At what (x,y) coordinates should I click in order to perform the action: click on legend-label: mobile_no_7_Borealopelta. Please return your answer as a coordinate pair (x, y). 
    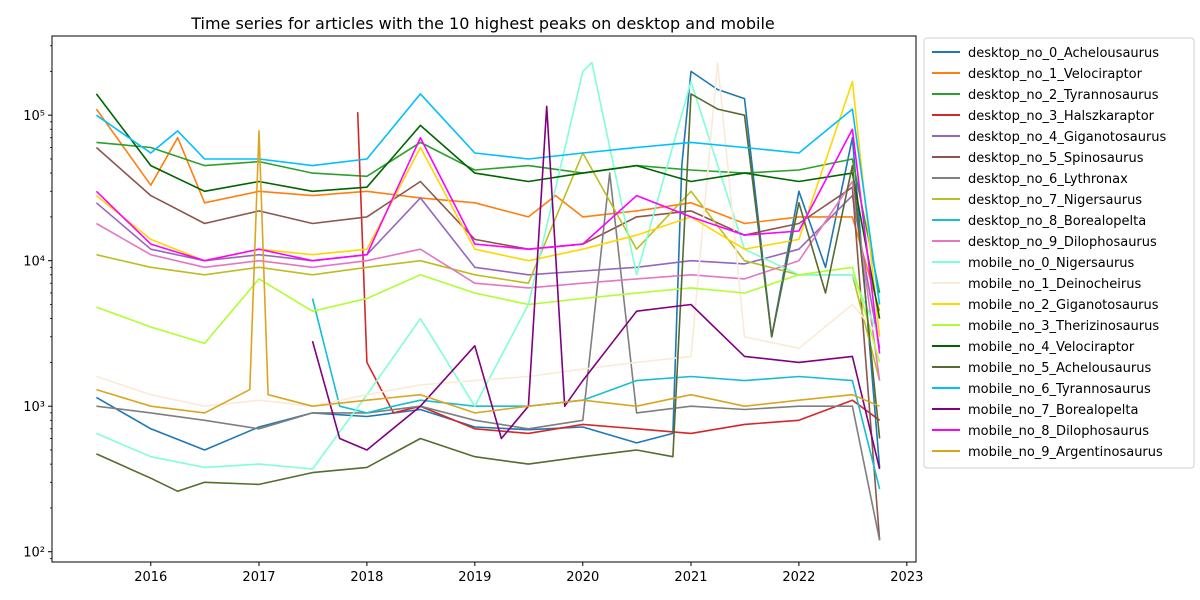
    Looking at the image, I should click on (1053, 410).